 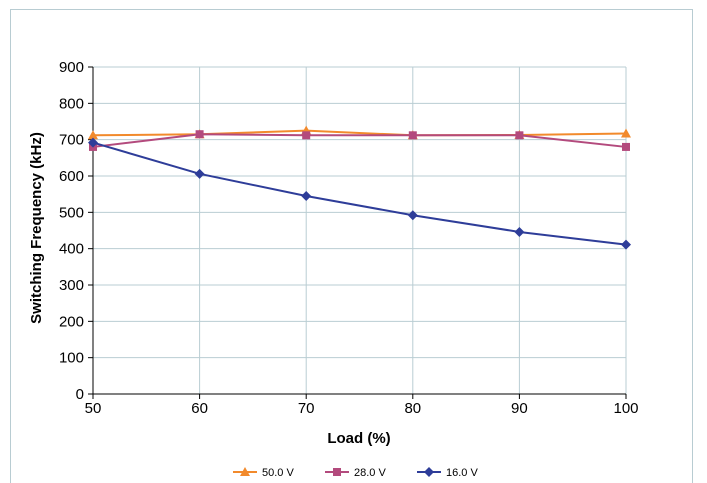 I want to click on legend: 50.0 V 28.0 V 16.0 V, so click(x=355, y=473).